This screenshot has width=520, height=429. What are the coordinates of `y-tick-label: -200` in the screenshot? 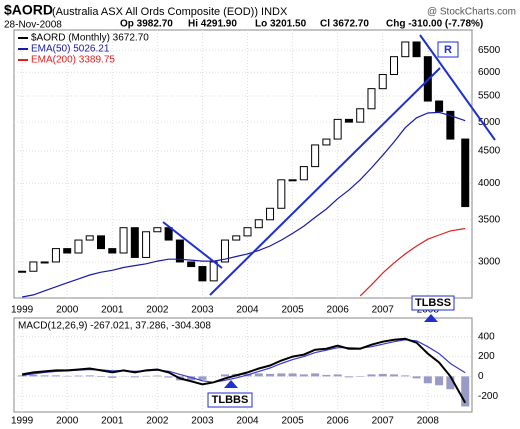 It's located at (488, 396).